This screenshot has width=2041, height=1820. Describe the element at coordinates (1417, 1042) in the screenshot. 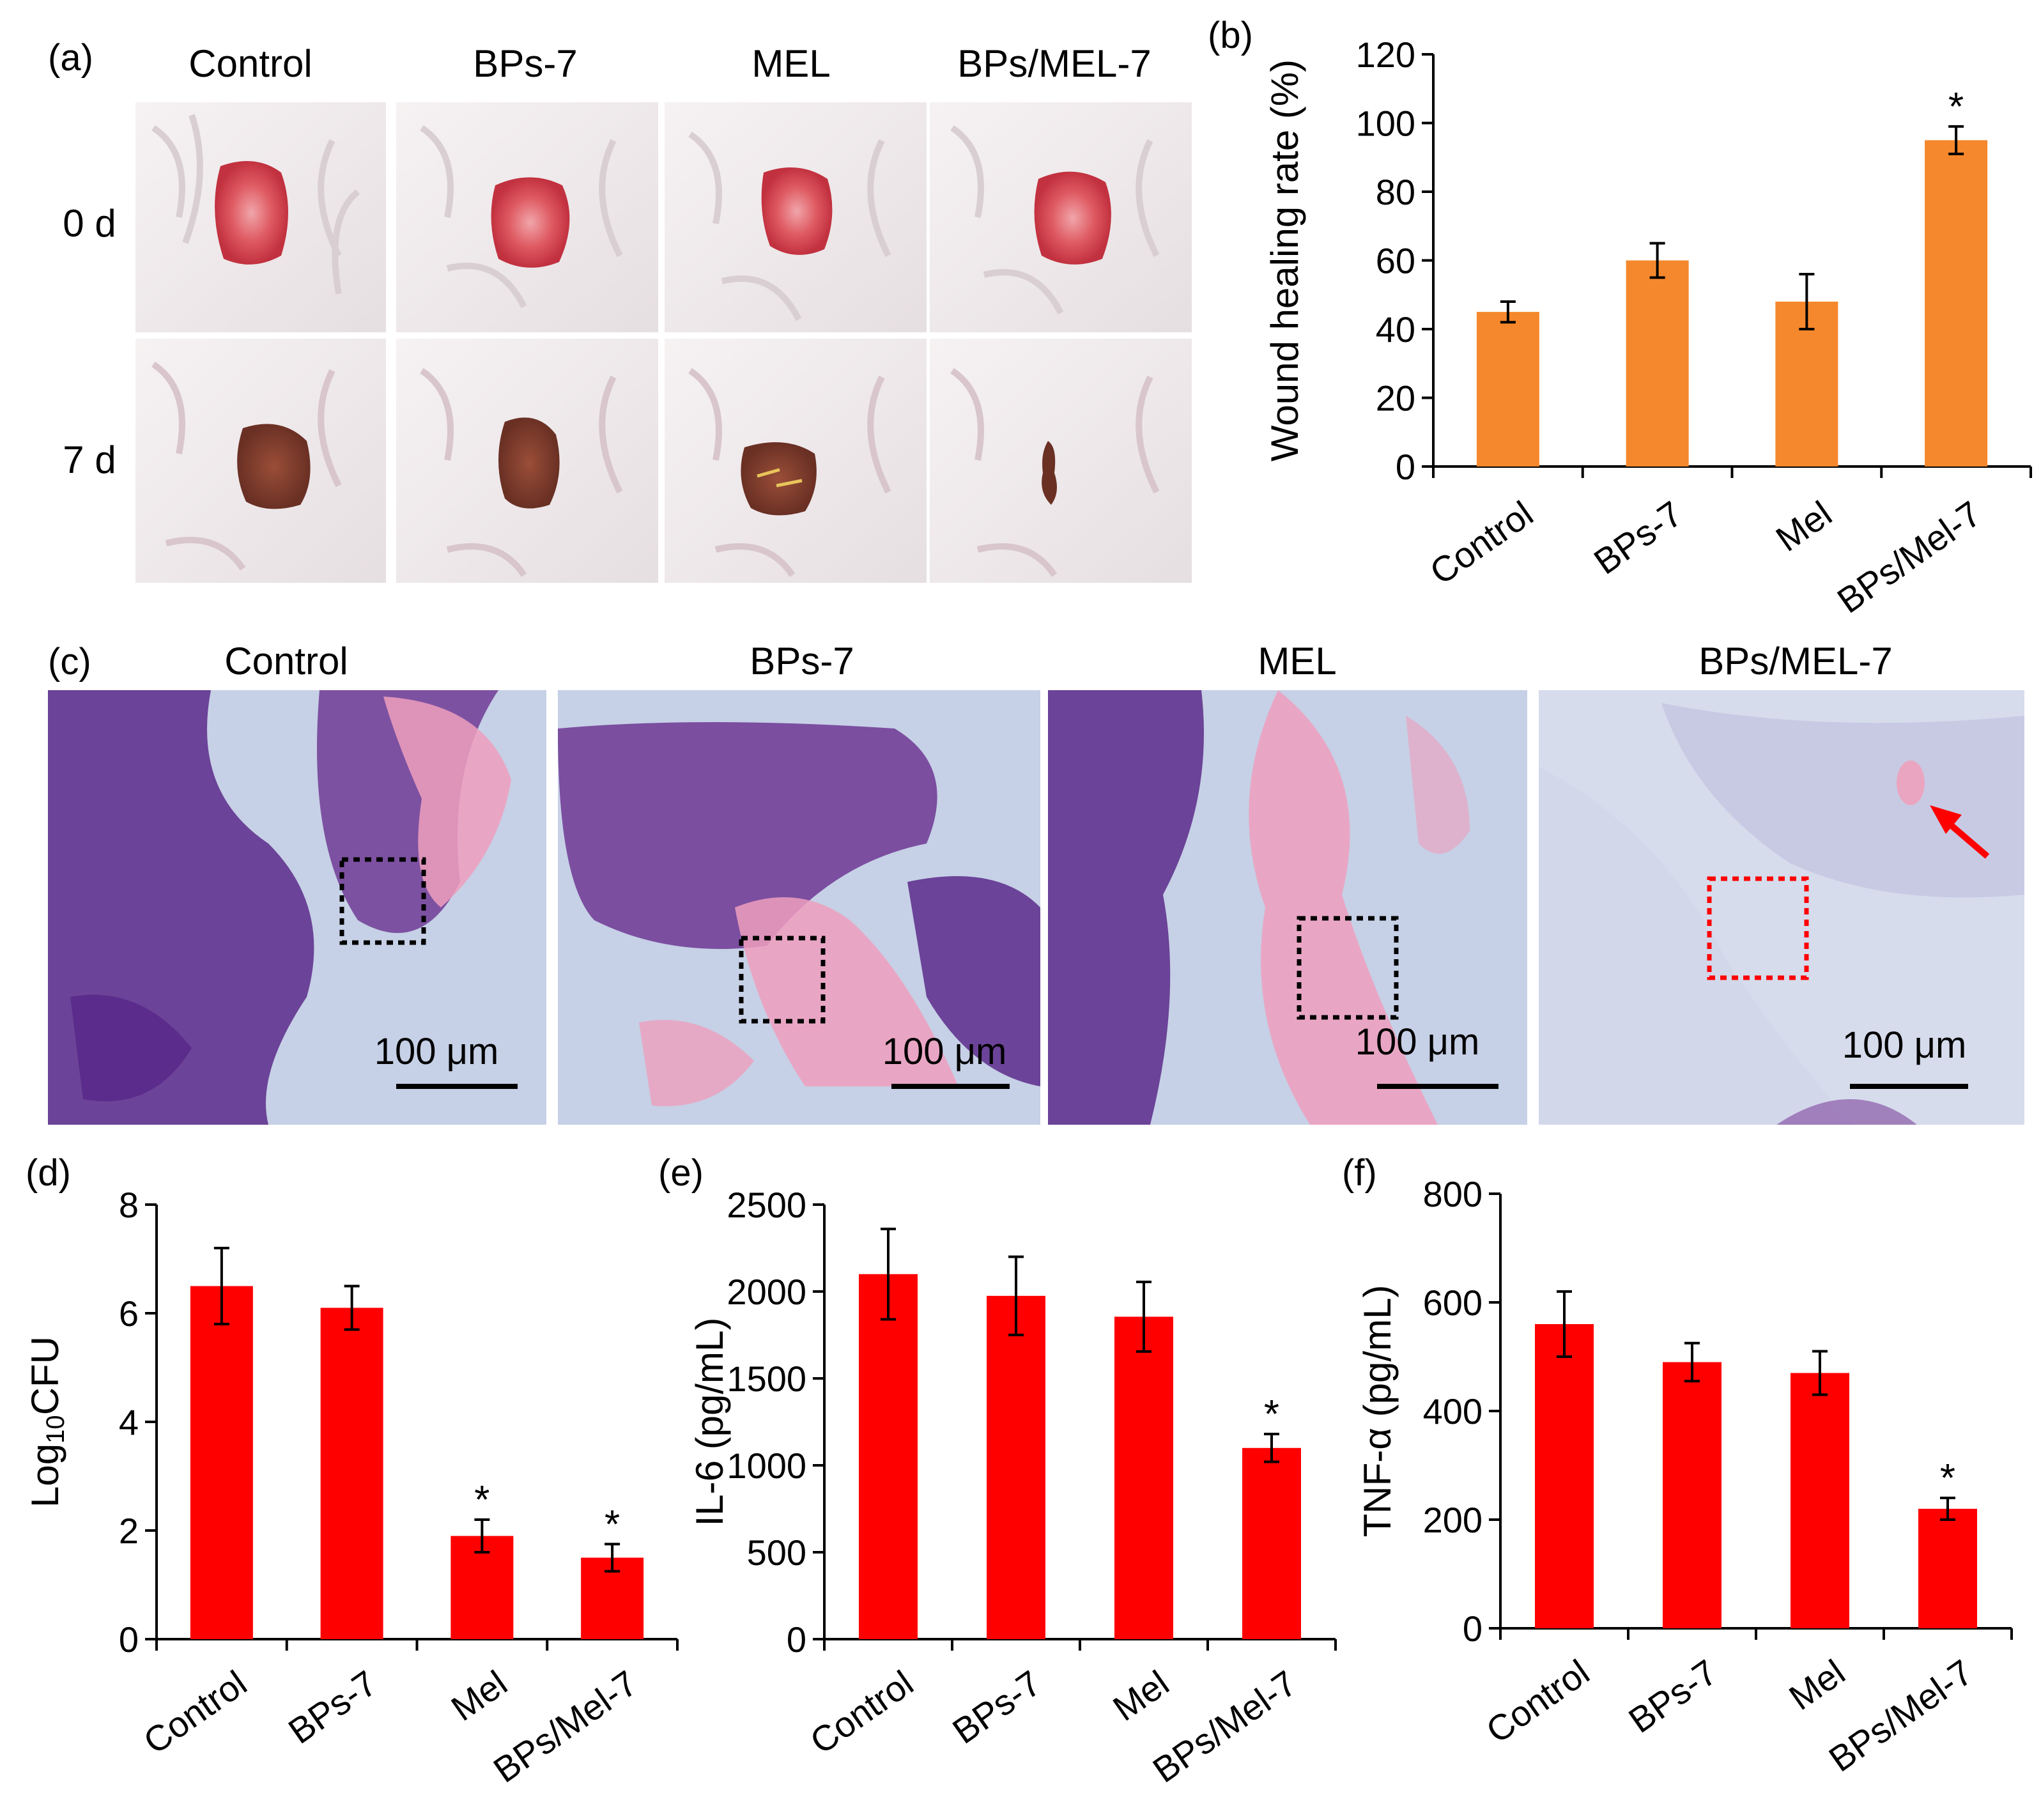

I see `scale-bar-label-mel: 100 μm` at that location.